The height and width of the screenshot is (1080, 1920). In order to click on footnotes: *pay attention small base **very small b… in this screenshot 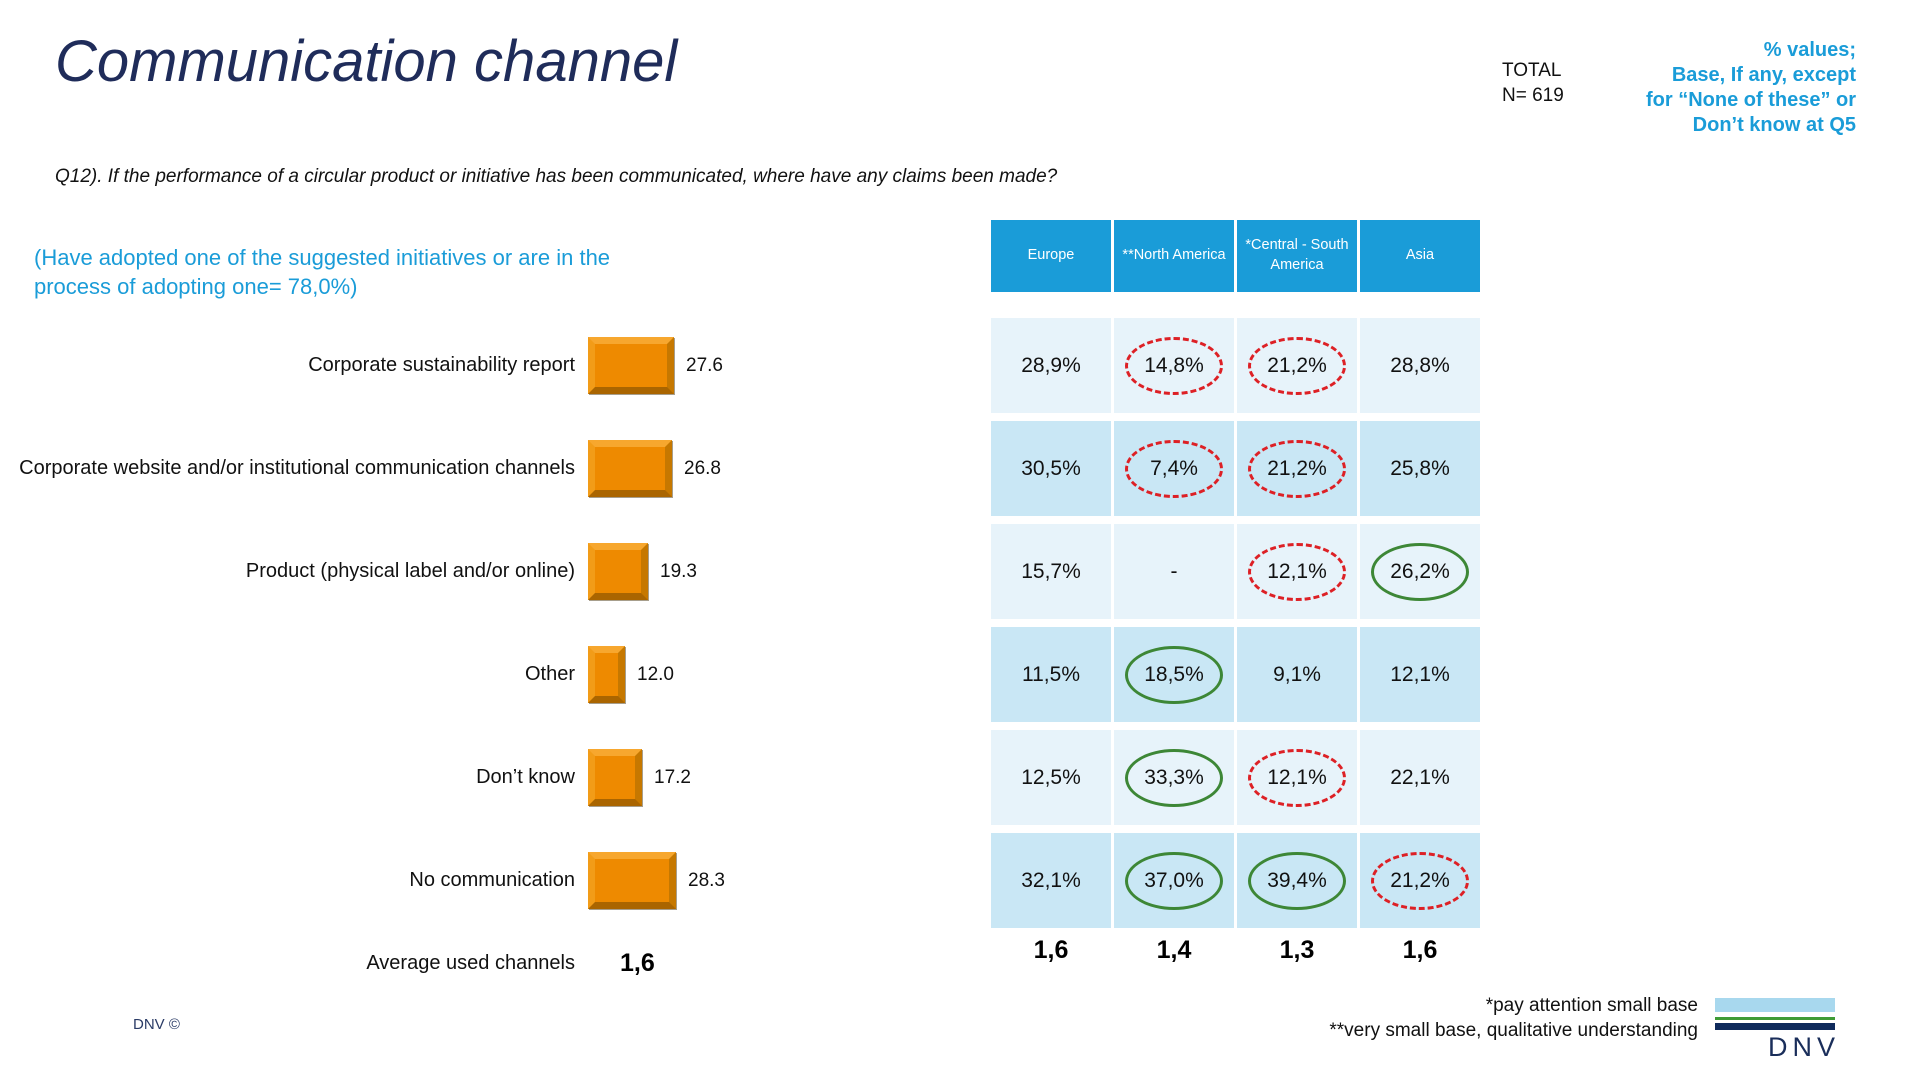, I will do `click(1513, 1018)`.